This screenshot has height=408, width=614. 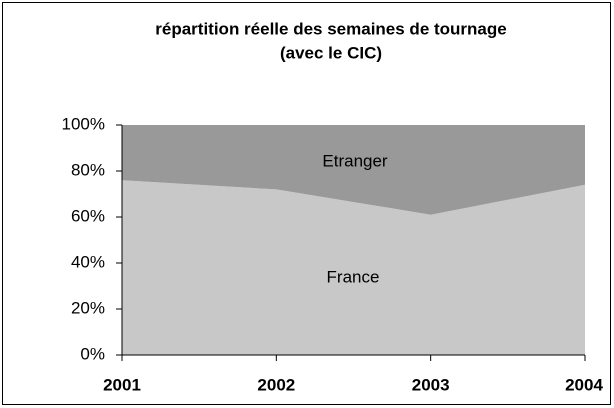 I want to click on y-tick-label: 40%, so click(x=88, y=261).